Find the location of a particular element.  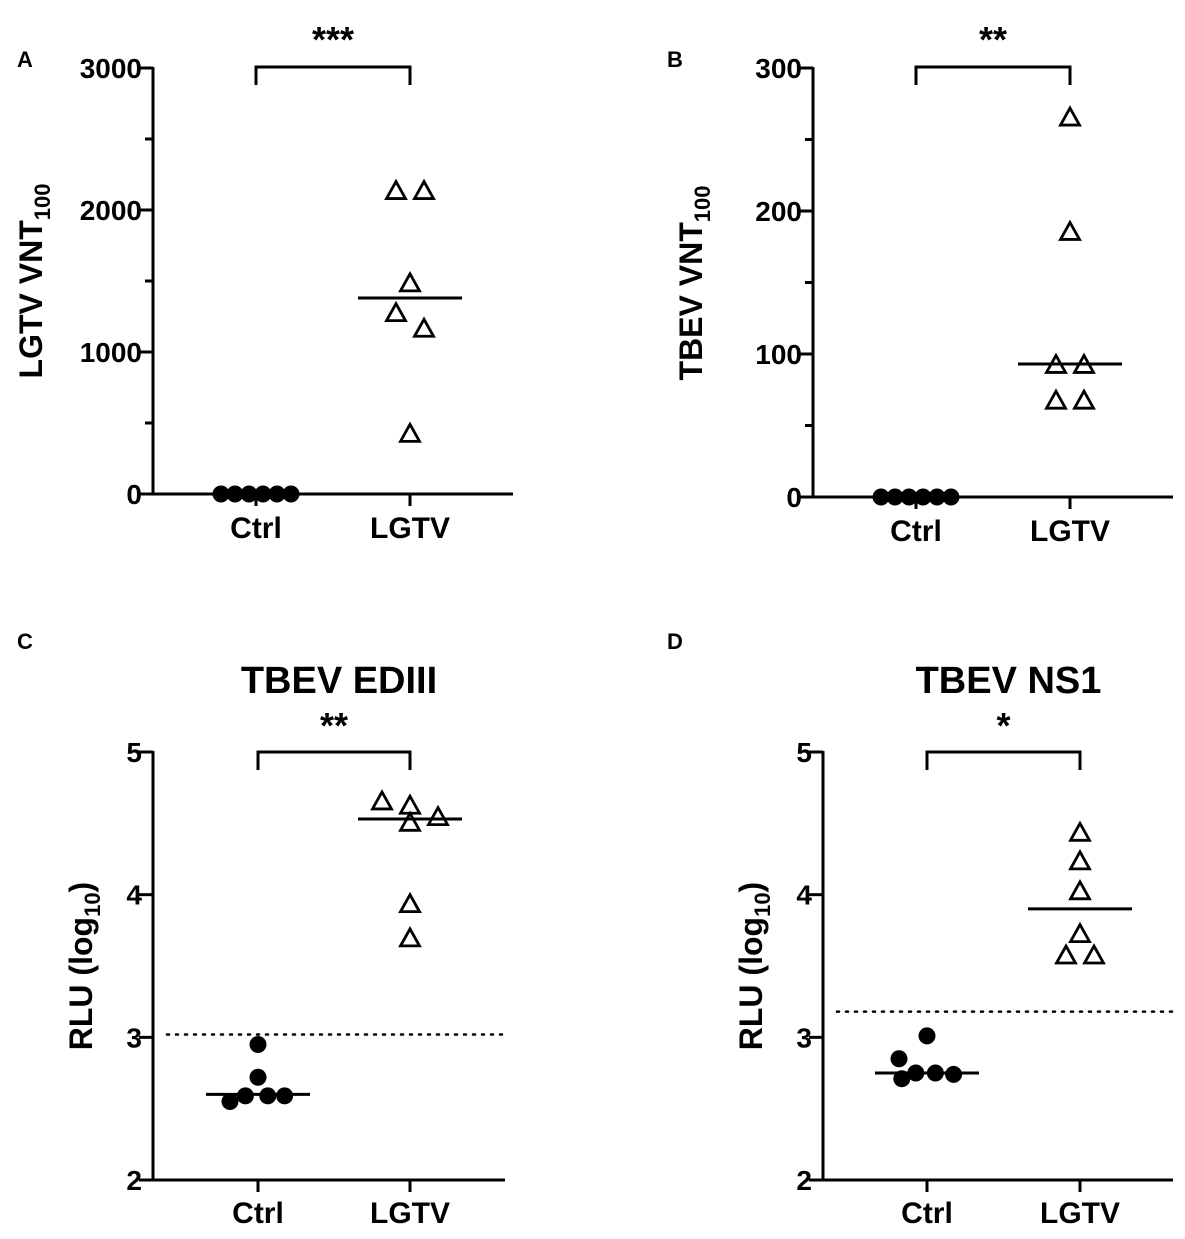

panel-label: D is located at coordinates (675, 641).